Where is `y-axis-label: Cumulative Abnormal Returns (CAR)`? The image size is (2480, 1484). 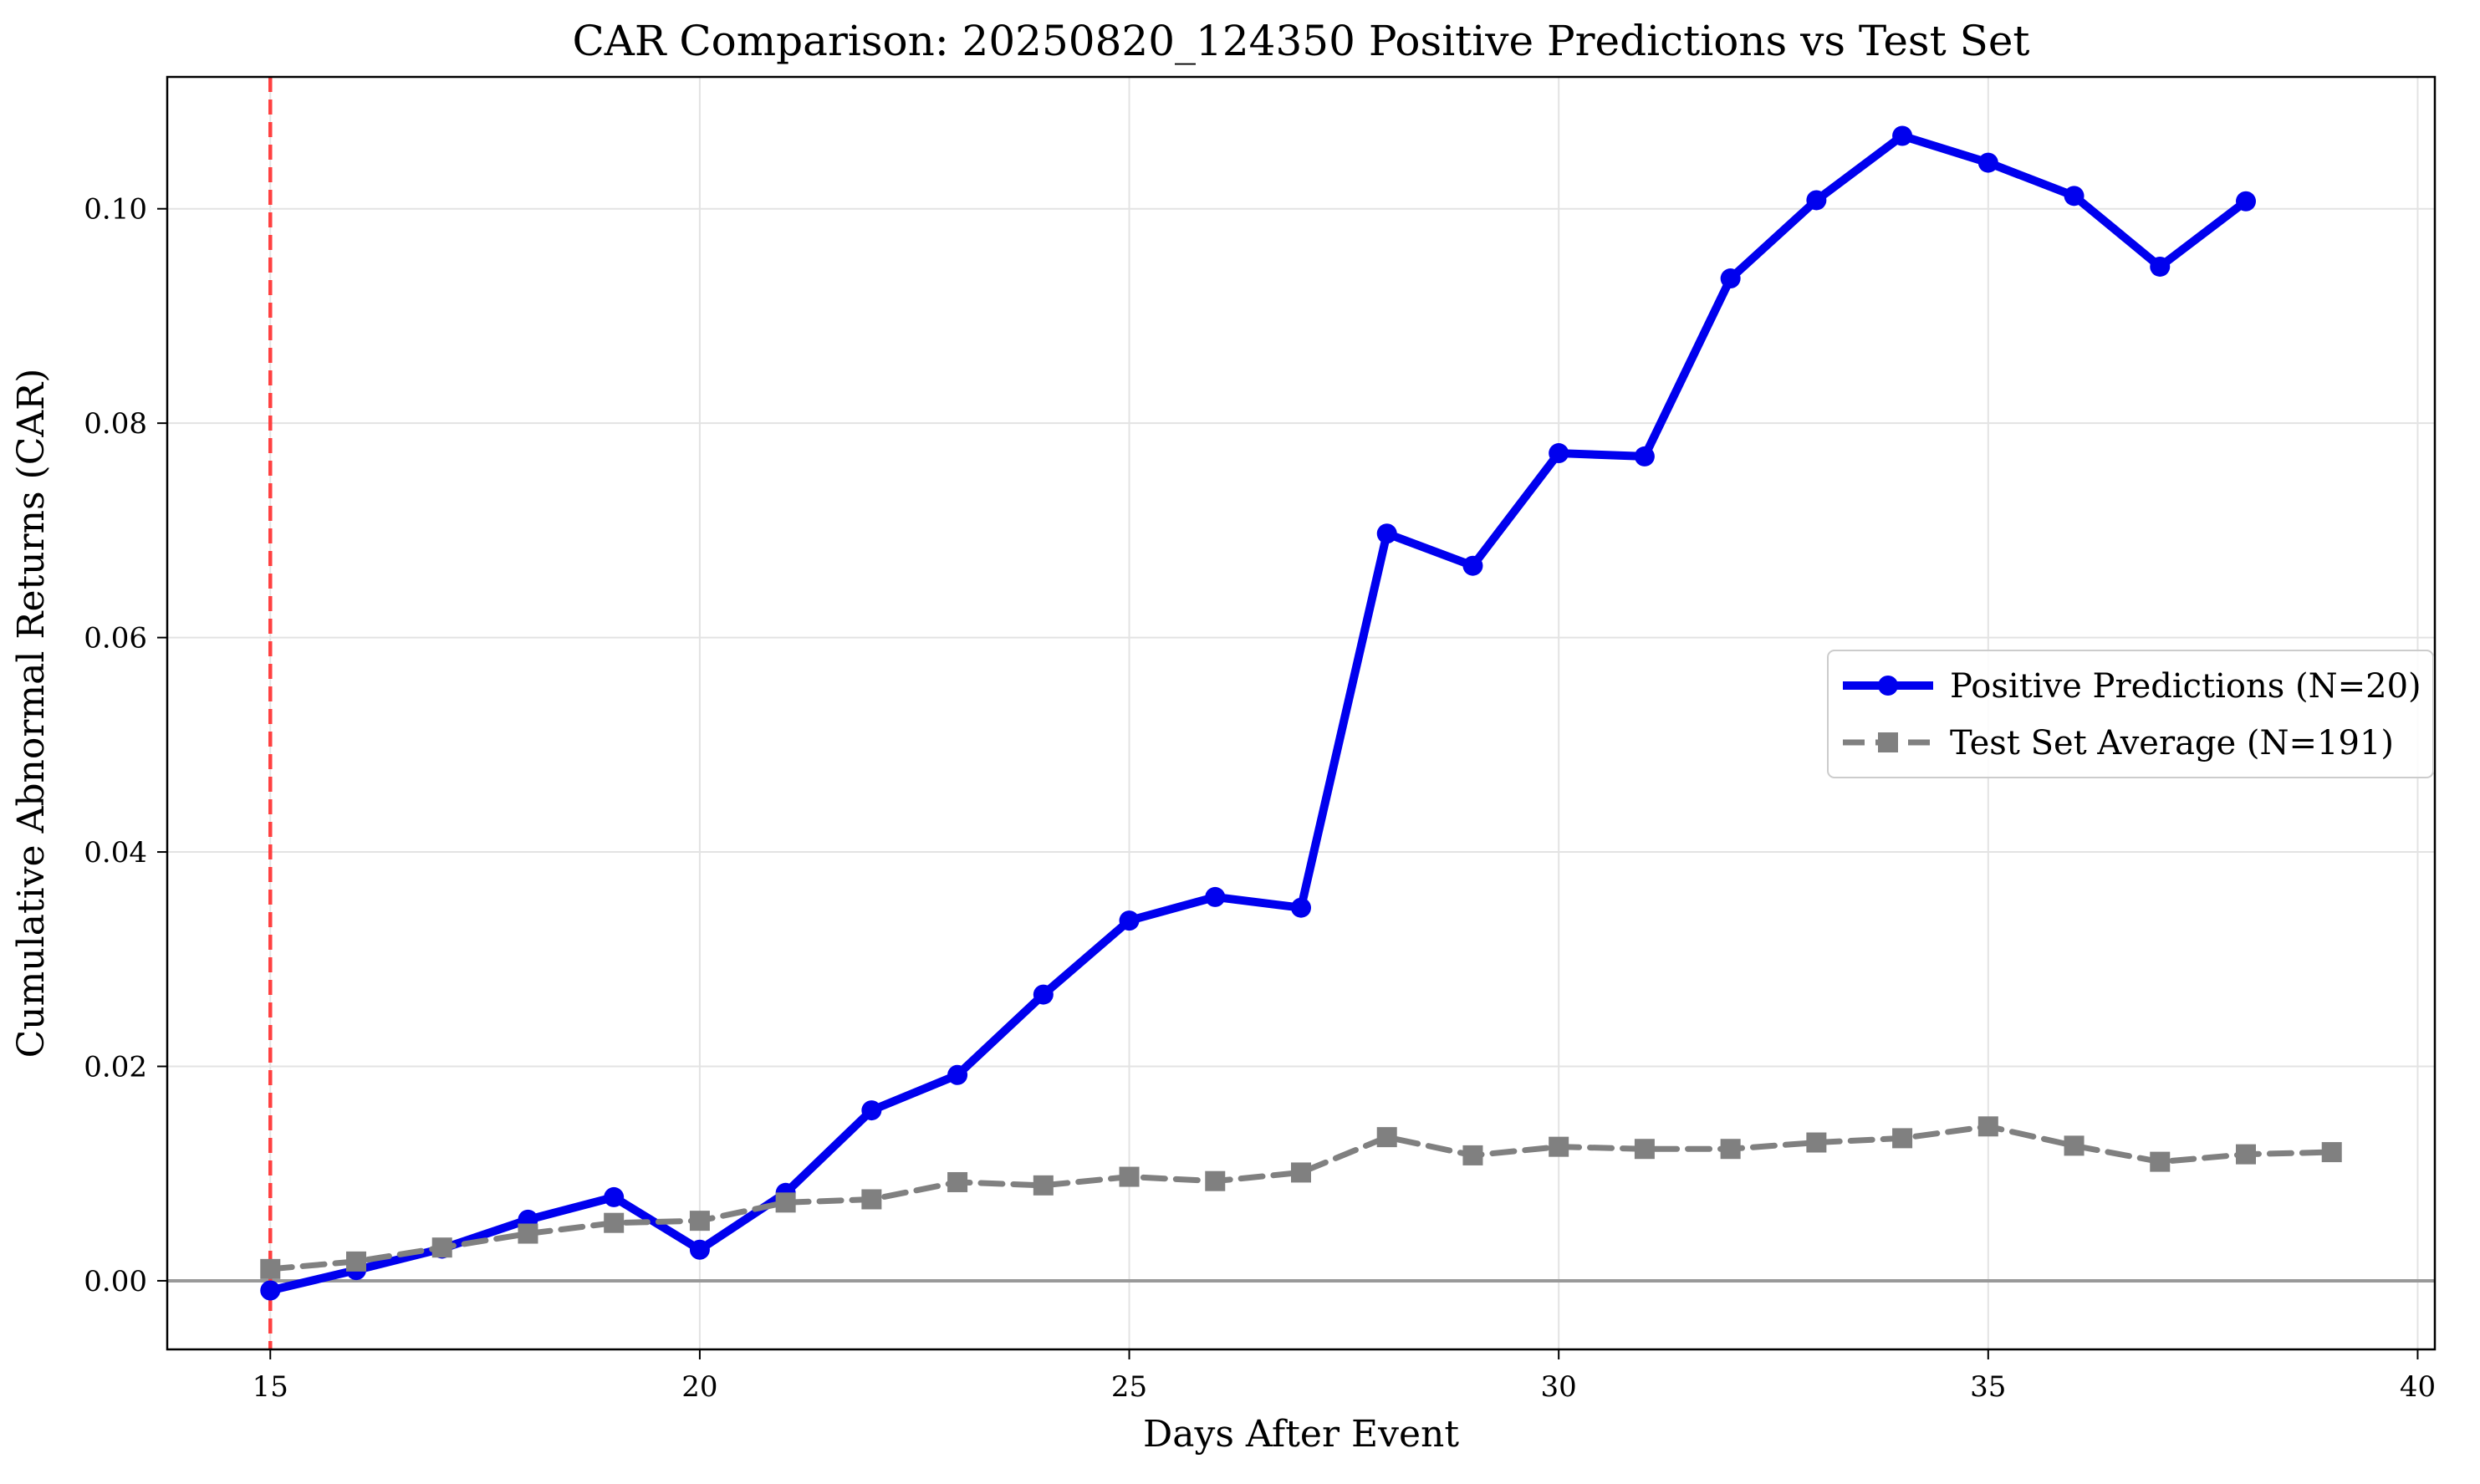
y-axis-label: Cumulative Abnormal Returns (CAR) is located at coordinates (31, 713).